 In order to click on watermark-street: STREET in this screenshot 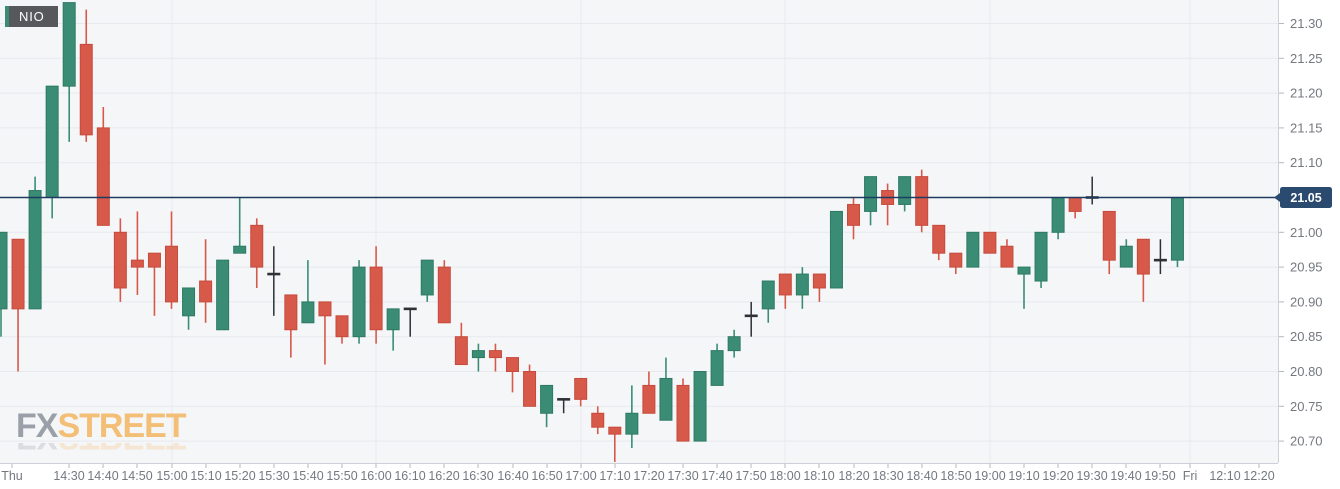, I will do `click(121, 426)`.